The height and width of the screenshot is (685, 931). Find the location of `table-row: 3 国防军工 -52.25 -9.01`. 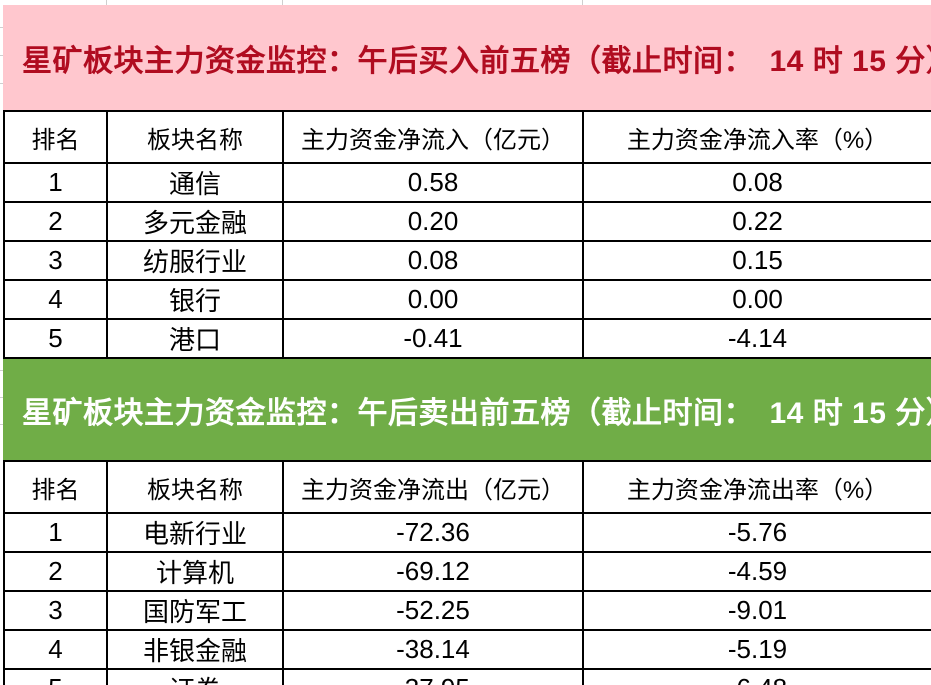

table-row: 3 国防军工 -52.25 -9.01 is located at coordinates (467, 610).